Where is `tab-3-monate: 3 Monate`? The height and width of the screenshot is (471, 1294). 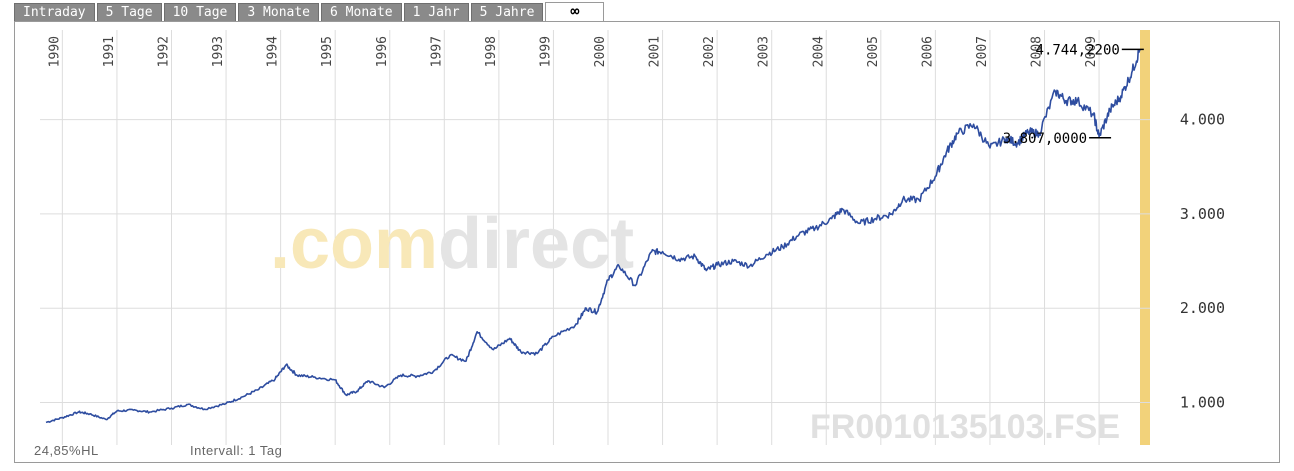
tab-3-monate: 3 Monate is located at coordinates (279, 12).